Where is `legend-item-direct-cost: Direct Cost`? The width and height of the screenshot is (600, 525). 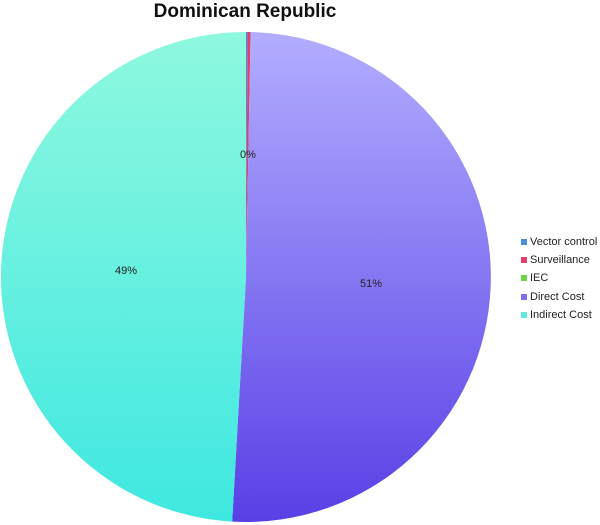
legend-item-direct-cost: Direct Cost is located at coordinates (559, 297).